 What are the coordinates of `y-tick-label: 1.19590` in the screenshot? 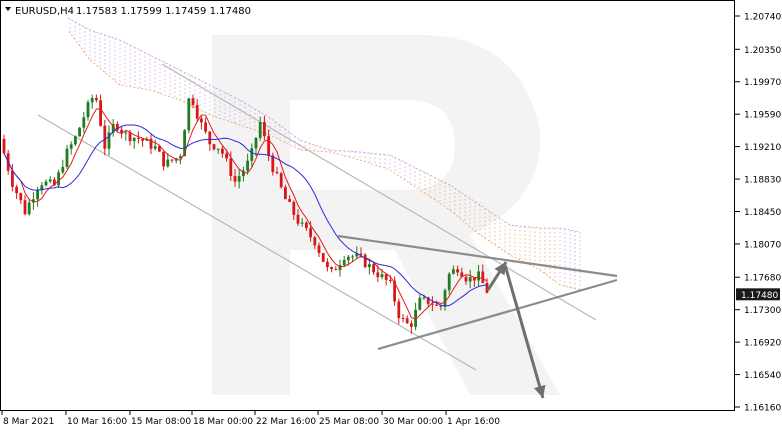 It's located at (762, 116).